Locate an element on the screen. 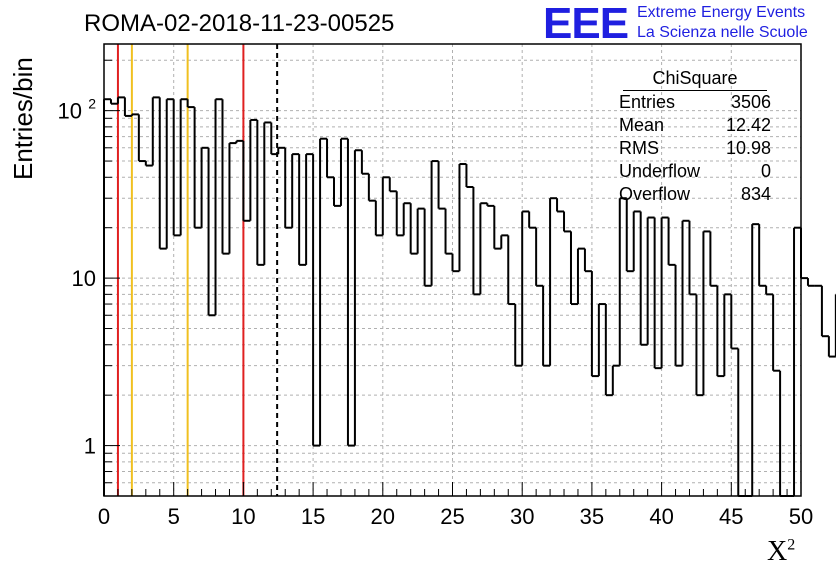 The width and height of the screenshot is (836, 572). x-axis-label: X2 is located at coordinates (781, 552).